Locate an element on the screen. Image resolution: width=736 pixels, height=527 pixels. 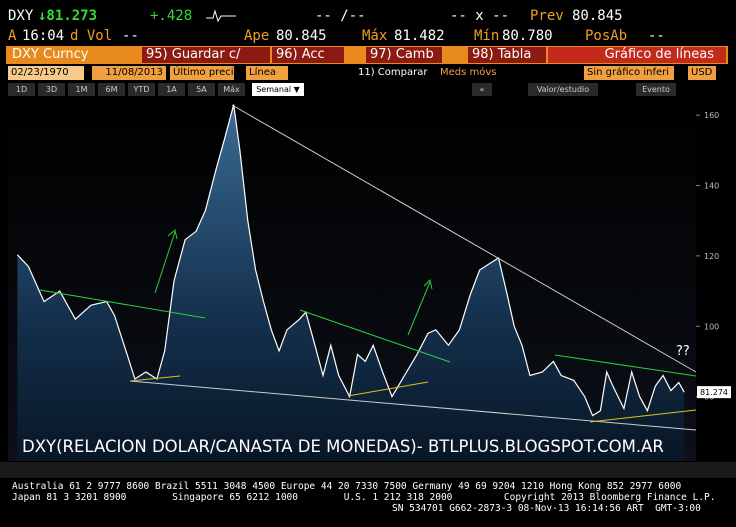
y-tick-label: 100 is located at coordinates (711, 326).